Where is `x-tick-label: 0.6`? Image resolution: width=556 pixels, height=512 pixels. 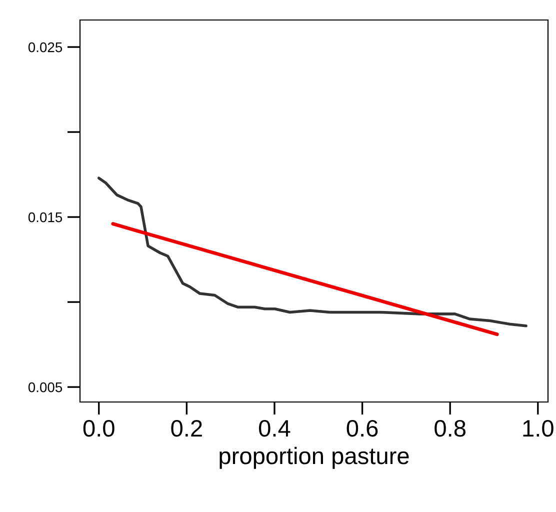 x-tick-label: 0.6 is located at coordinates (362, 428).